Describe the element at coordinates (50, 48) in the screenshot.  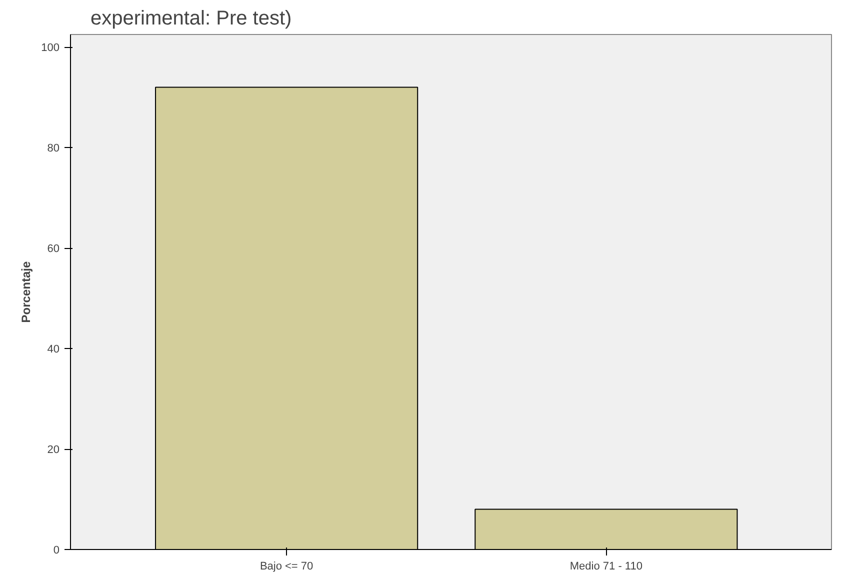
I see `y-tick-label: 100` at that location.